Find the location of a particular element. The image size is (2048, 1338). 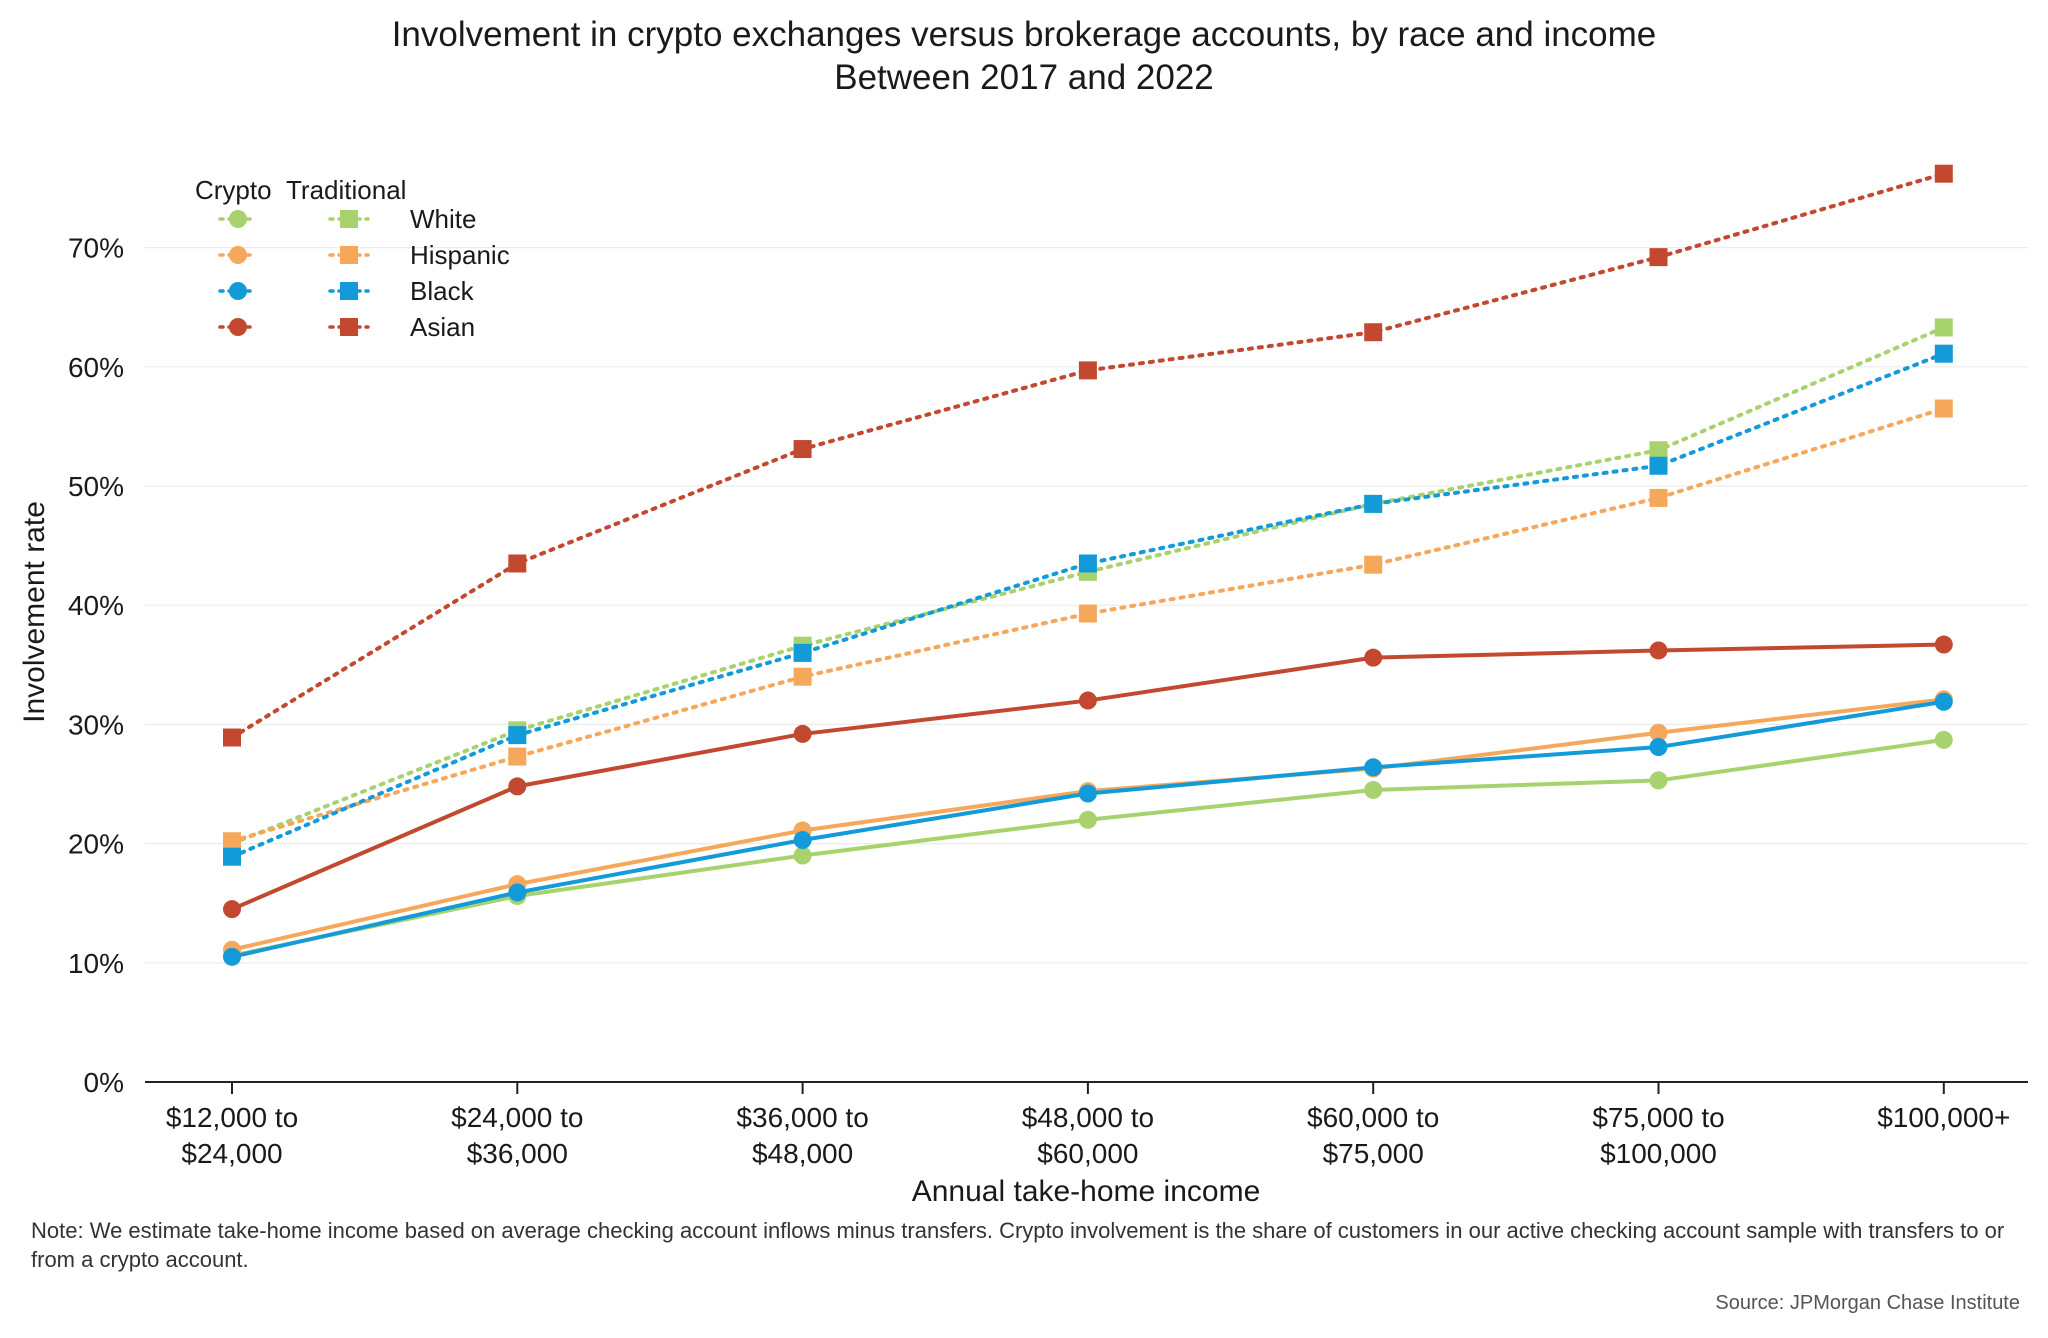

x-tick-label: $12,000 to is located at coordinates (232, 1117).